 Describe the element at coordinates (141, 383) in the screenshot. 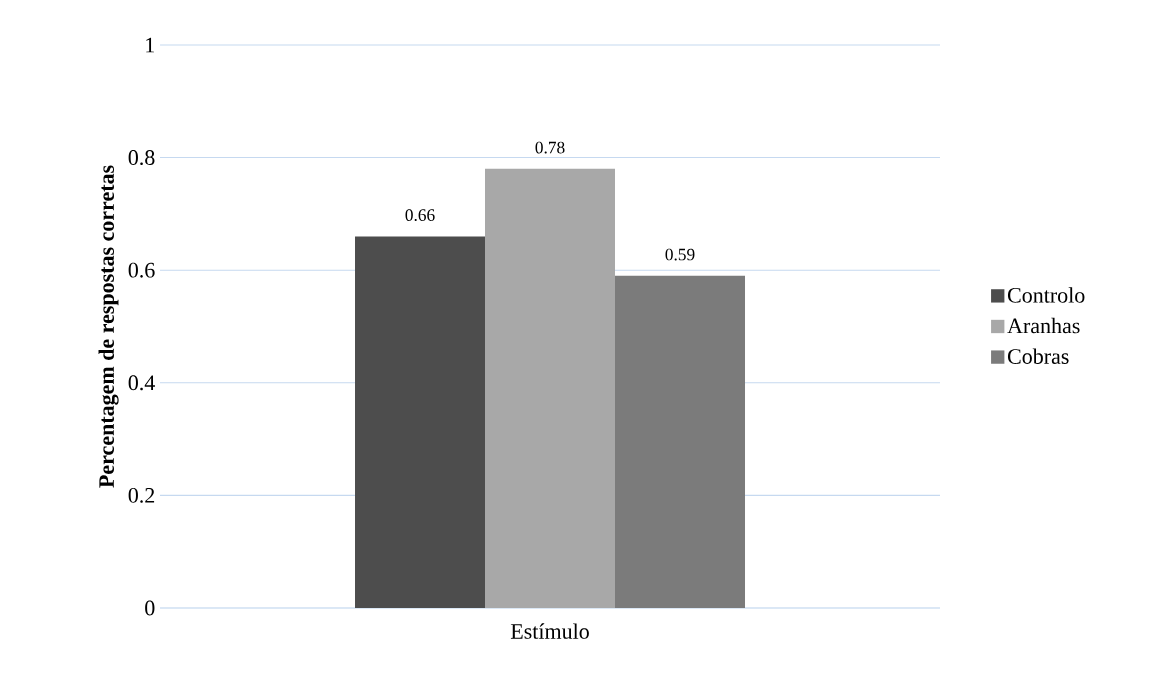

I see `y-tick-label: 0.4` at that location.